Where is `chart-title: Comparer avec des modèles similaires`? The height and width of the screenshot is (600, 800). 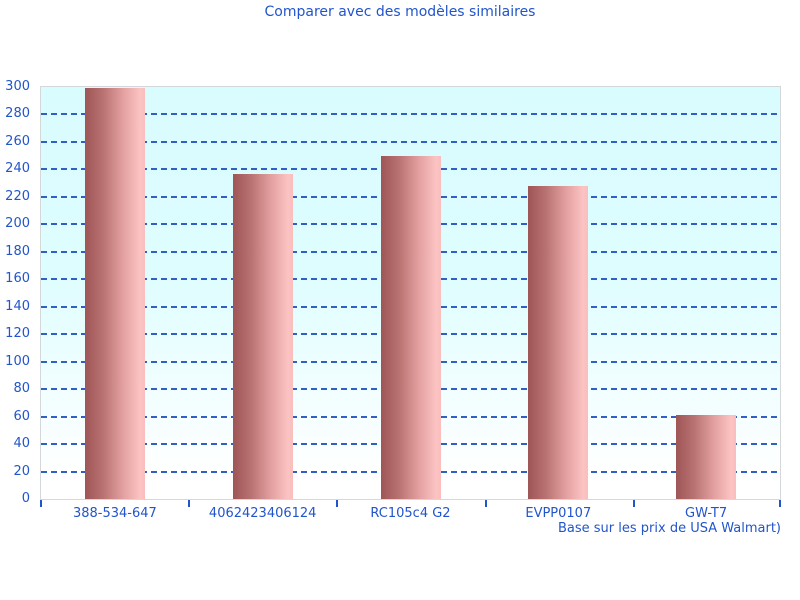 chart-title: Comparer avec des modèles similaires is located at coordinates (400, 12).